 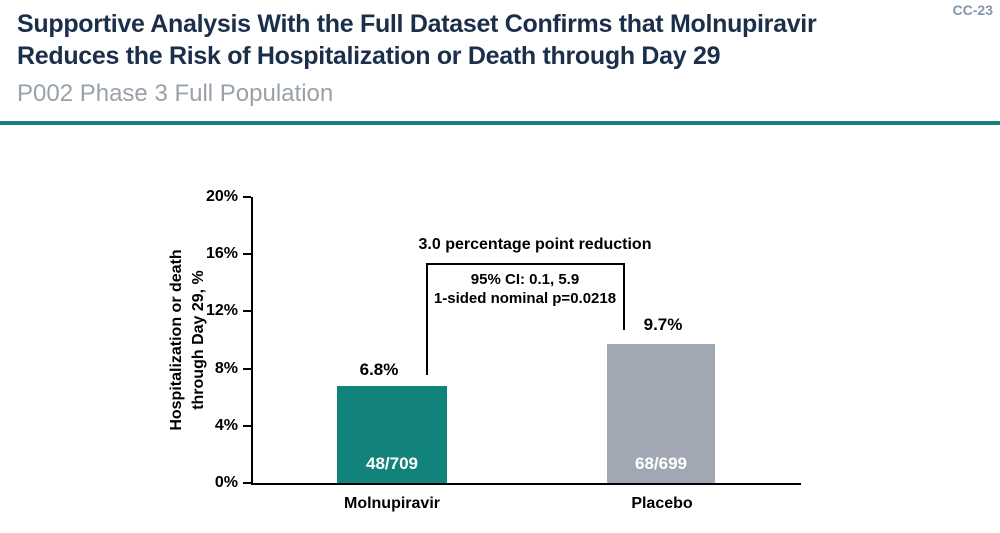 What do you see at coordinates (379, 369) in the screenshot?
I see `bar-value-label: 6.8%` at bounding box center [379, 369].